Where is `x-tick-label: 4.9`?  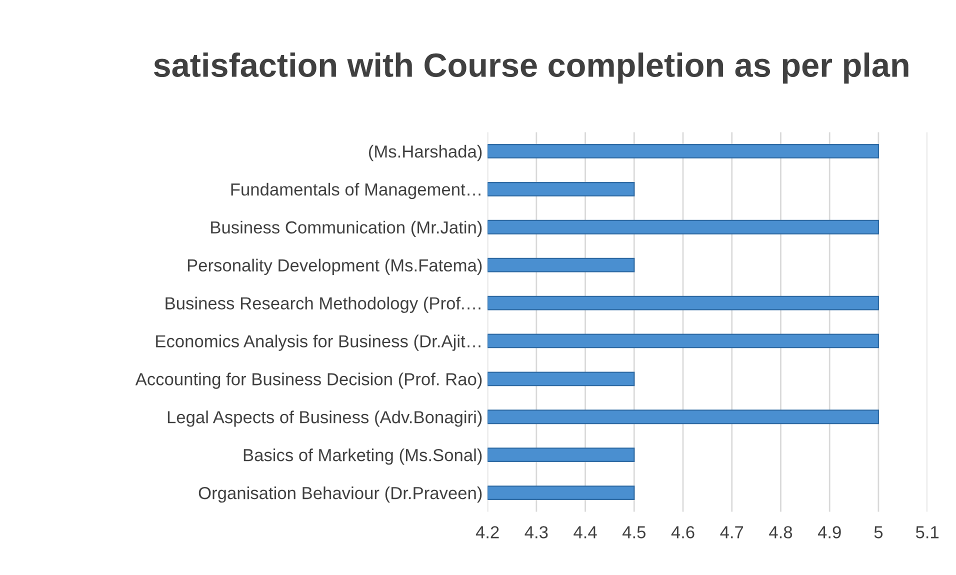 x-tick-label: 4.9 is located at coordinates (829, 532).